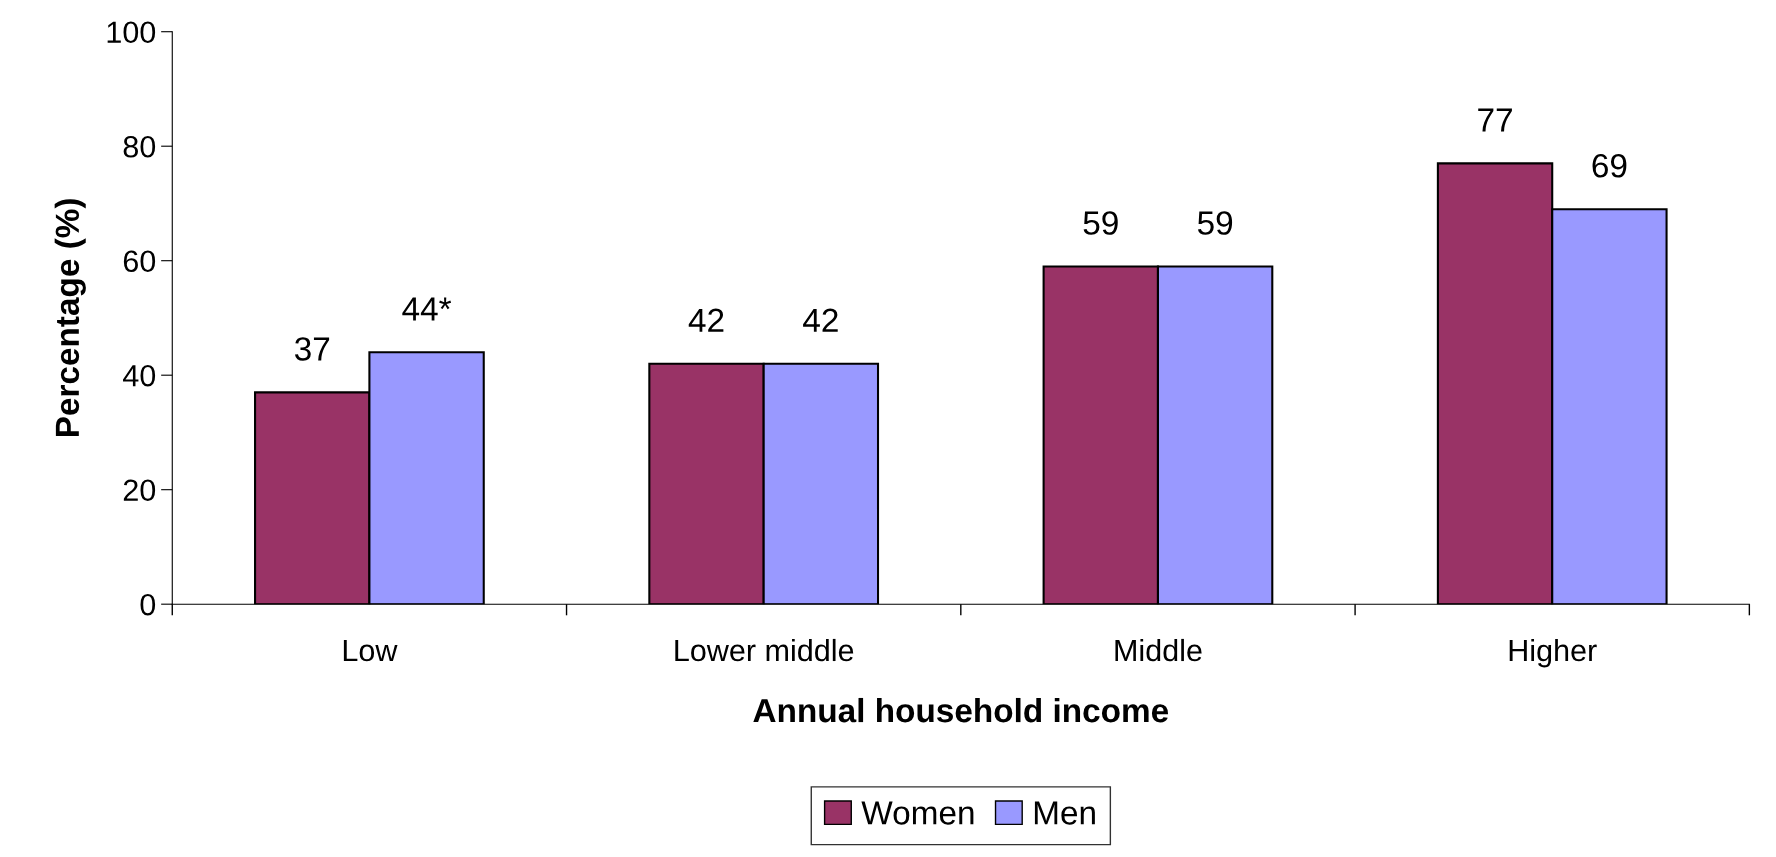 The image size is (1776, 857). I want to click on legend-label: Men, so click(1064, 813).